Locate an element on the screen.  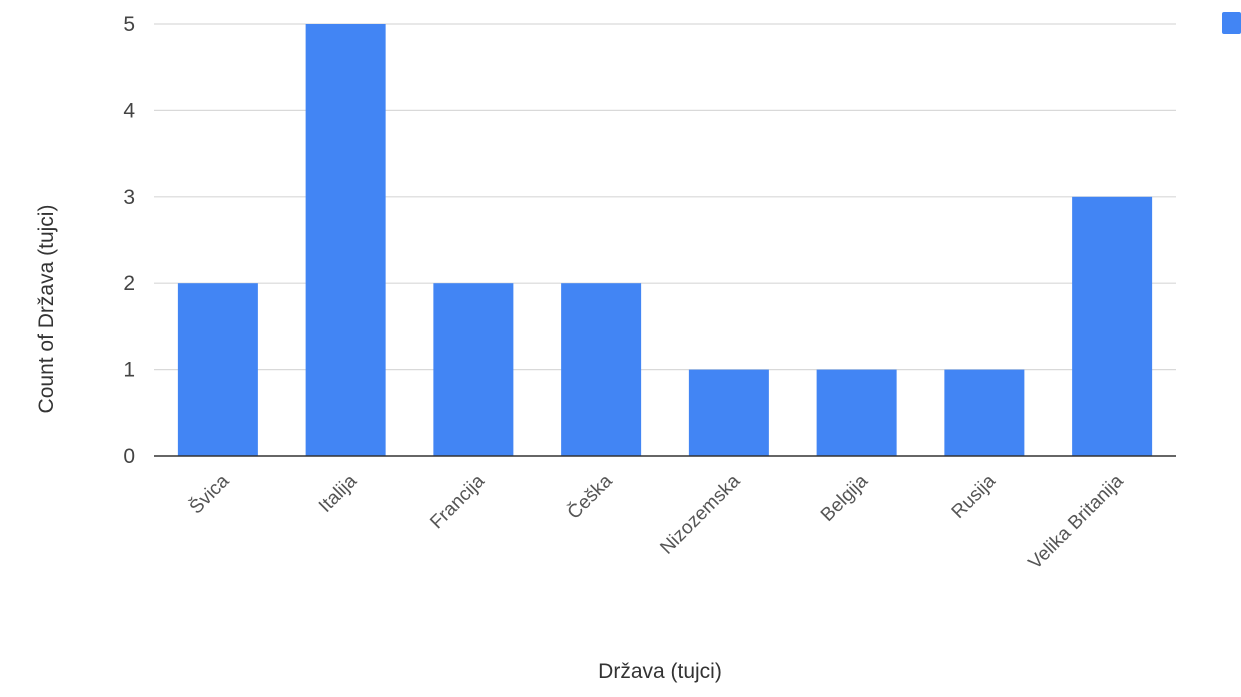
legend-swatch is located at coordinates (1231, 23).